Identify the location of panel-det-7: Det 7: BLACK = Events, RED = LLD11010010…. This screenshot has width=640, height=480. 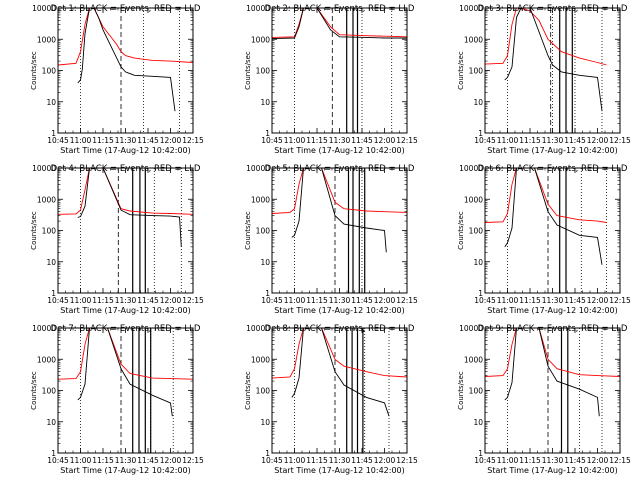
(117, 399).